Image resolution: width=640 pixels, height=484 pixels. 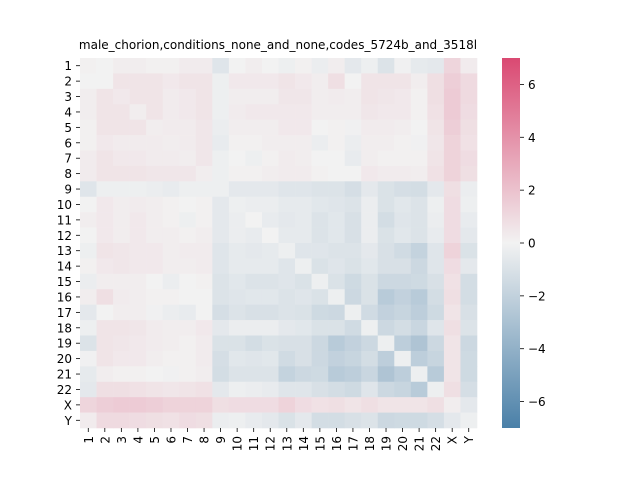 I want to click on colorbar-tick-label: 0, so click(x=532, y=244).